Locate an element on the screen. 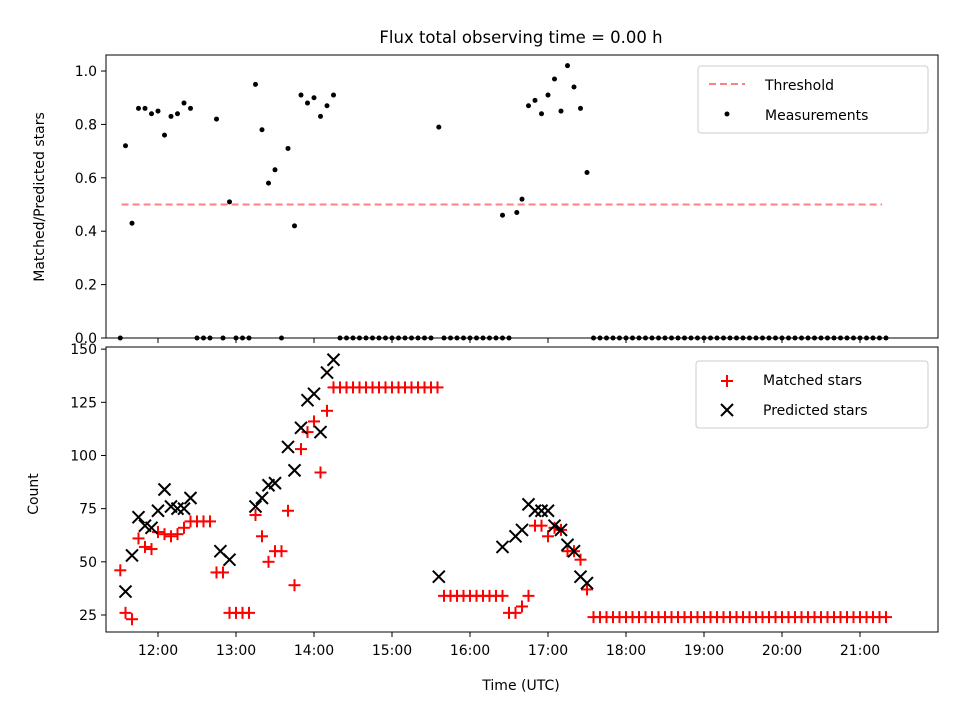 This screenshot has height=720, width=960. ytick-label: 50 is located at coordinates (88, 563).